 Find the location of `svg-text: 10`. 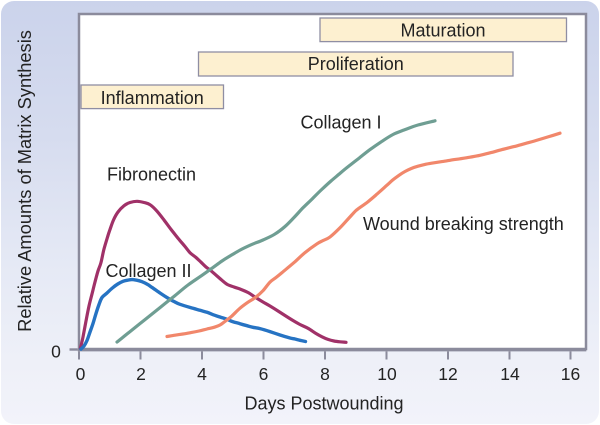

svg-text: 10 is located at coordinates (387, 374).